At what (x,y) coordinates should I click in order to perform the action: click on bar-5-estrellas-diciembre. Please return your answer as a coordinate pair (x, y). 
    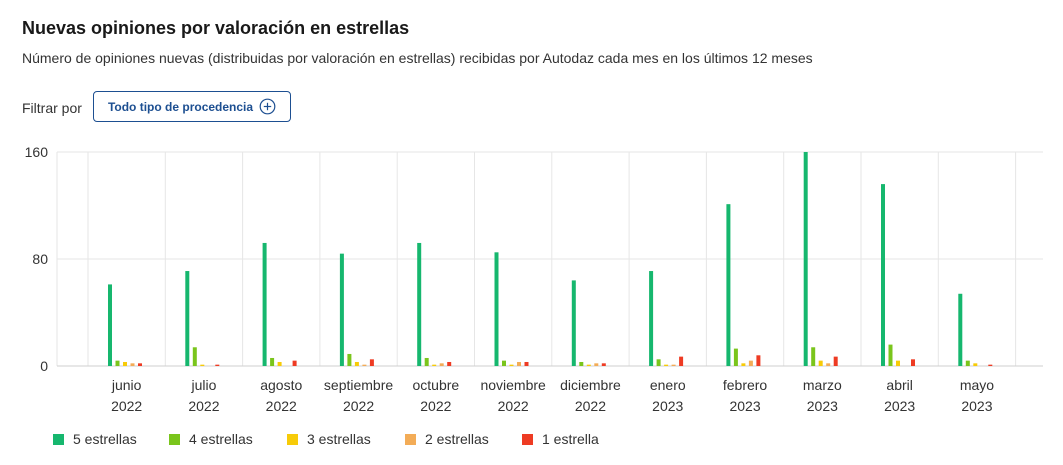
    Looking at the image, I should click on (573, 323).